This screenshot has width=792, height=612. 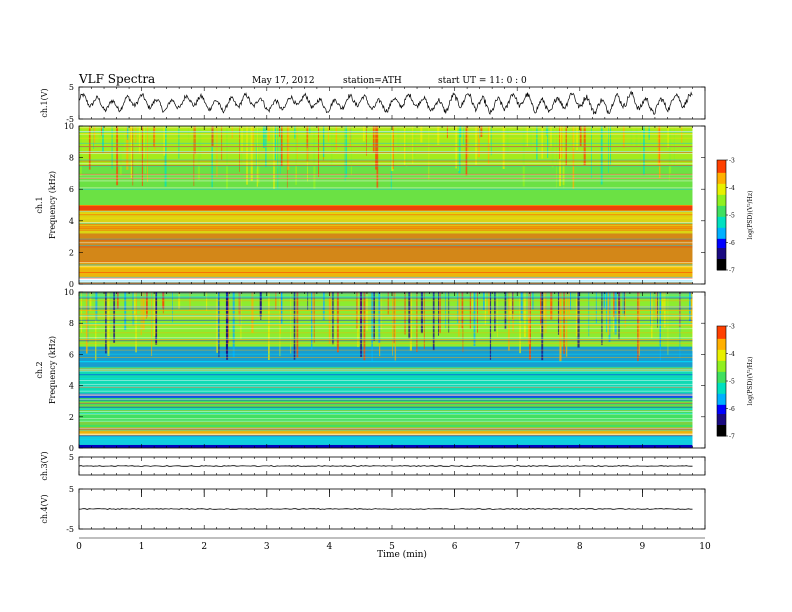 What do you see at coordinates (39, 369) in the screenshot?
I see `channel-label: ch.2` at bounding box center [39, 369].